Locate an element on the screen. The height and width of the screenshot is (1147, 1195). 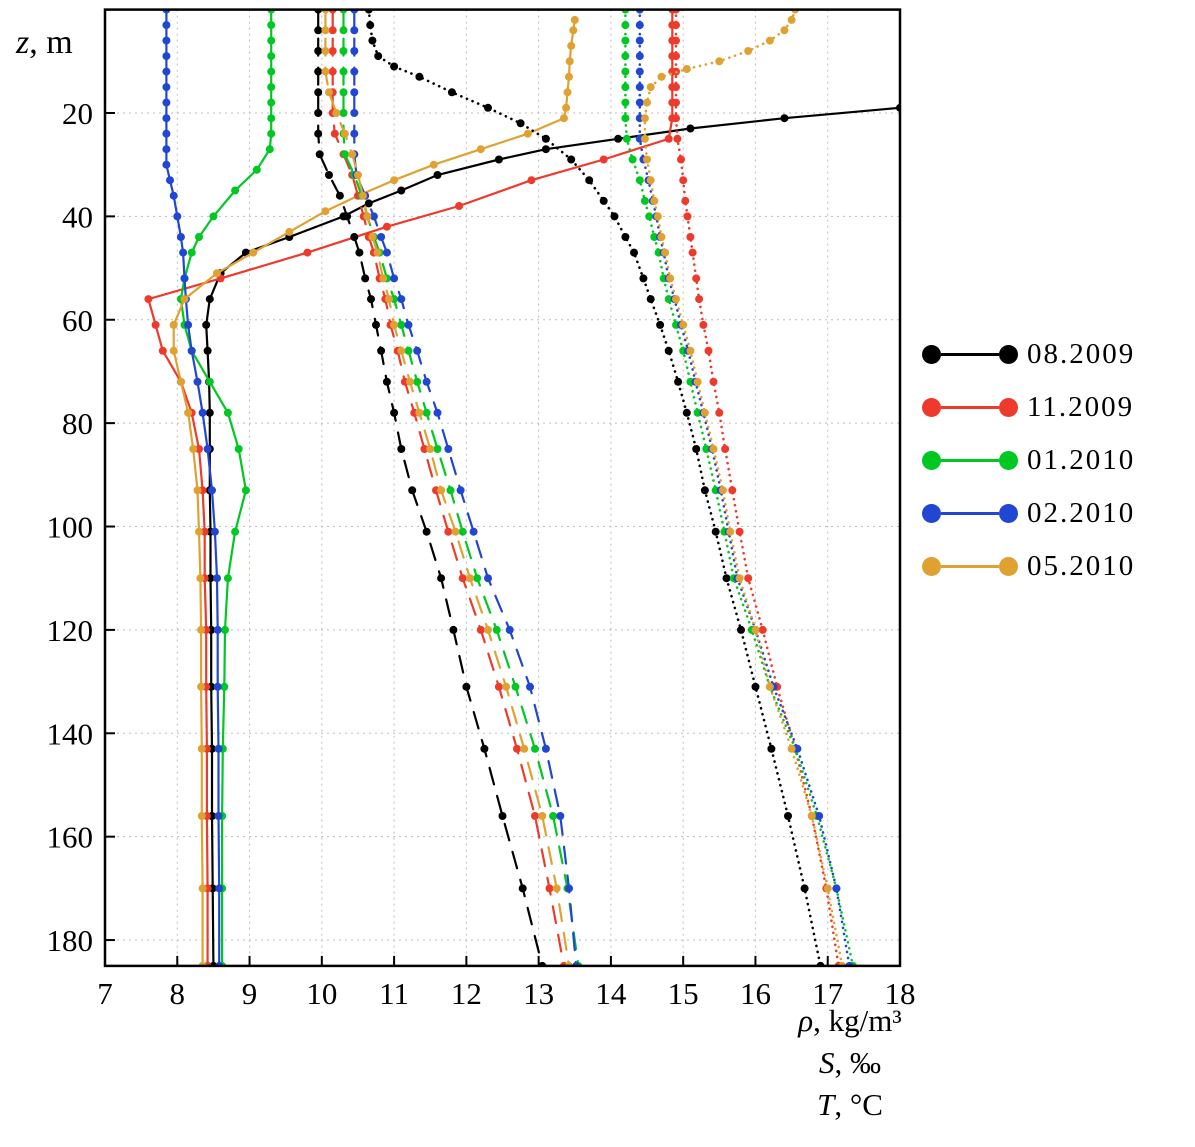
svg-text: 7 is located at coordinates (105, 993).